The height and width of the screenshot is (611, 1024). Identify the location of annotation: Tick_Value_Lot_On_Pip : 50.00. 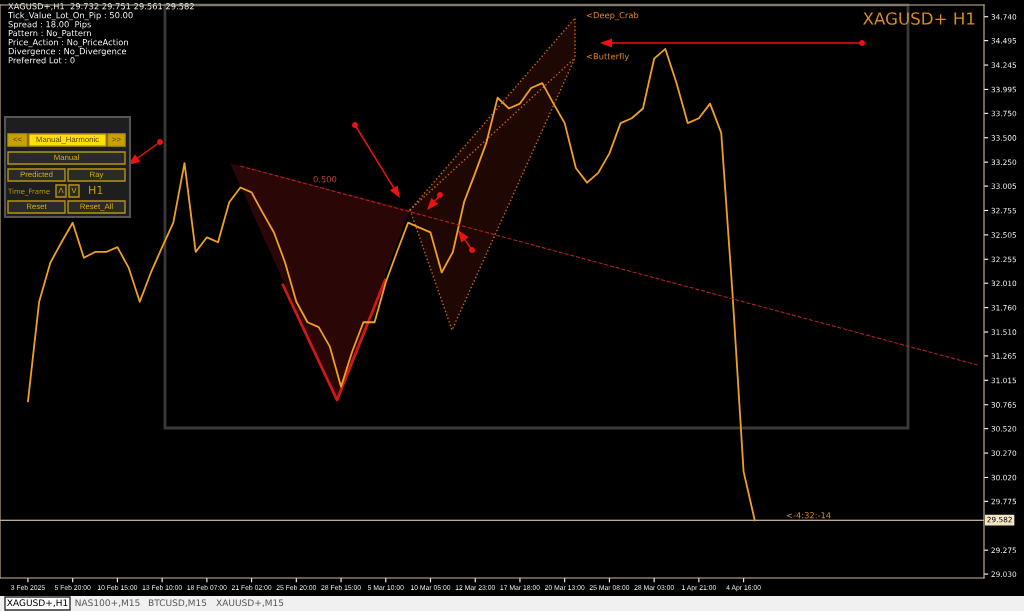
(70, 16).